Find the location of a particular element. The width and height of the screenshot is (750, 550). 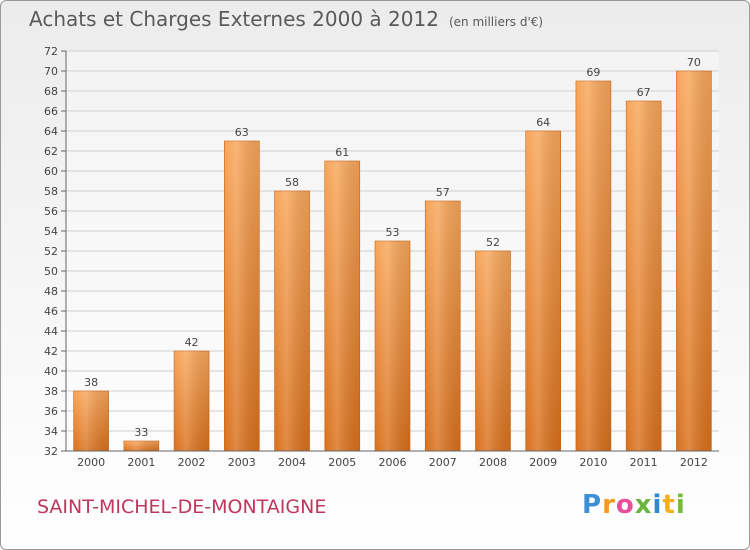

x-tick-label: 2007 is located at coordinates (443, 462).